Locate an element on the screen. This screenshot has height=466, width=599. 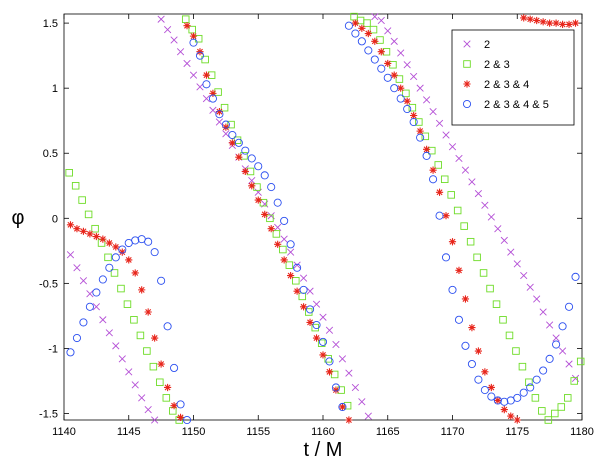
y-tick-label: -1.5 is located at coordinates (48, 414).